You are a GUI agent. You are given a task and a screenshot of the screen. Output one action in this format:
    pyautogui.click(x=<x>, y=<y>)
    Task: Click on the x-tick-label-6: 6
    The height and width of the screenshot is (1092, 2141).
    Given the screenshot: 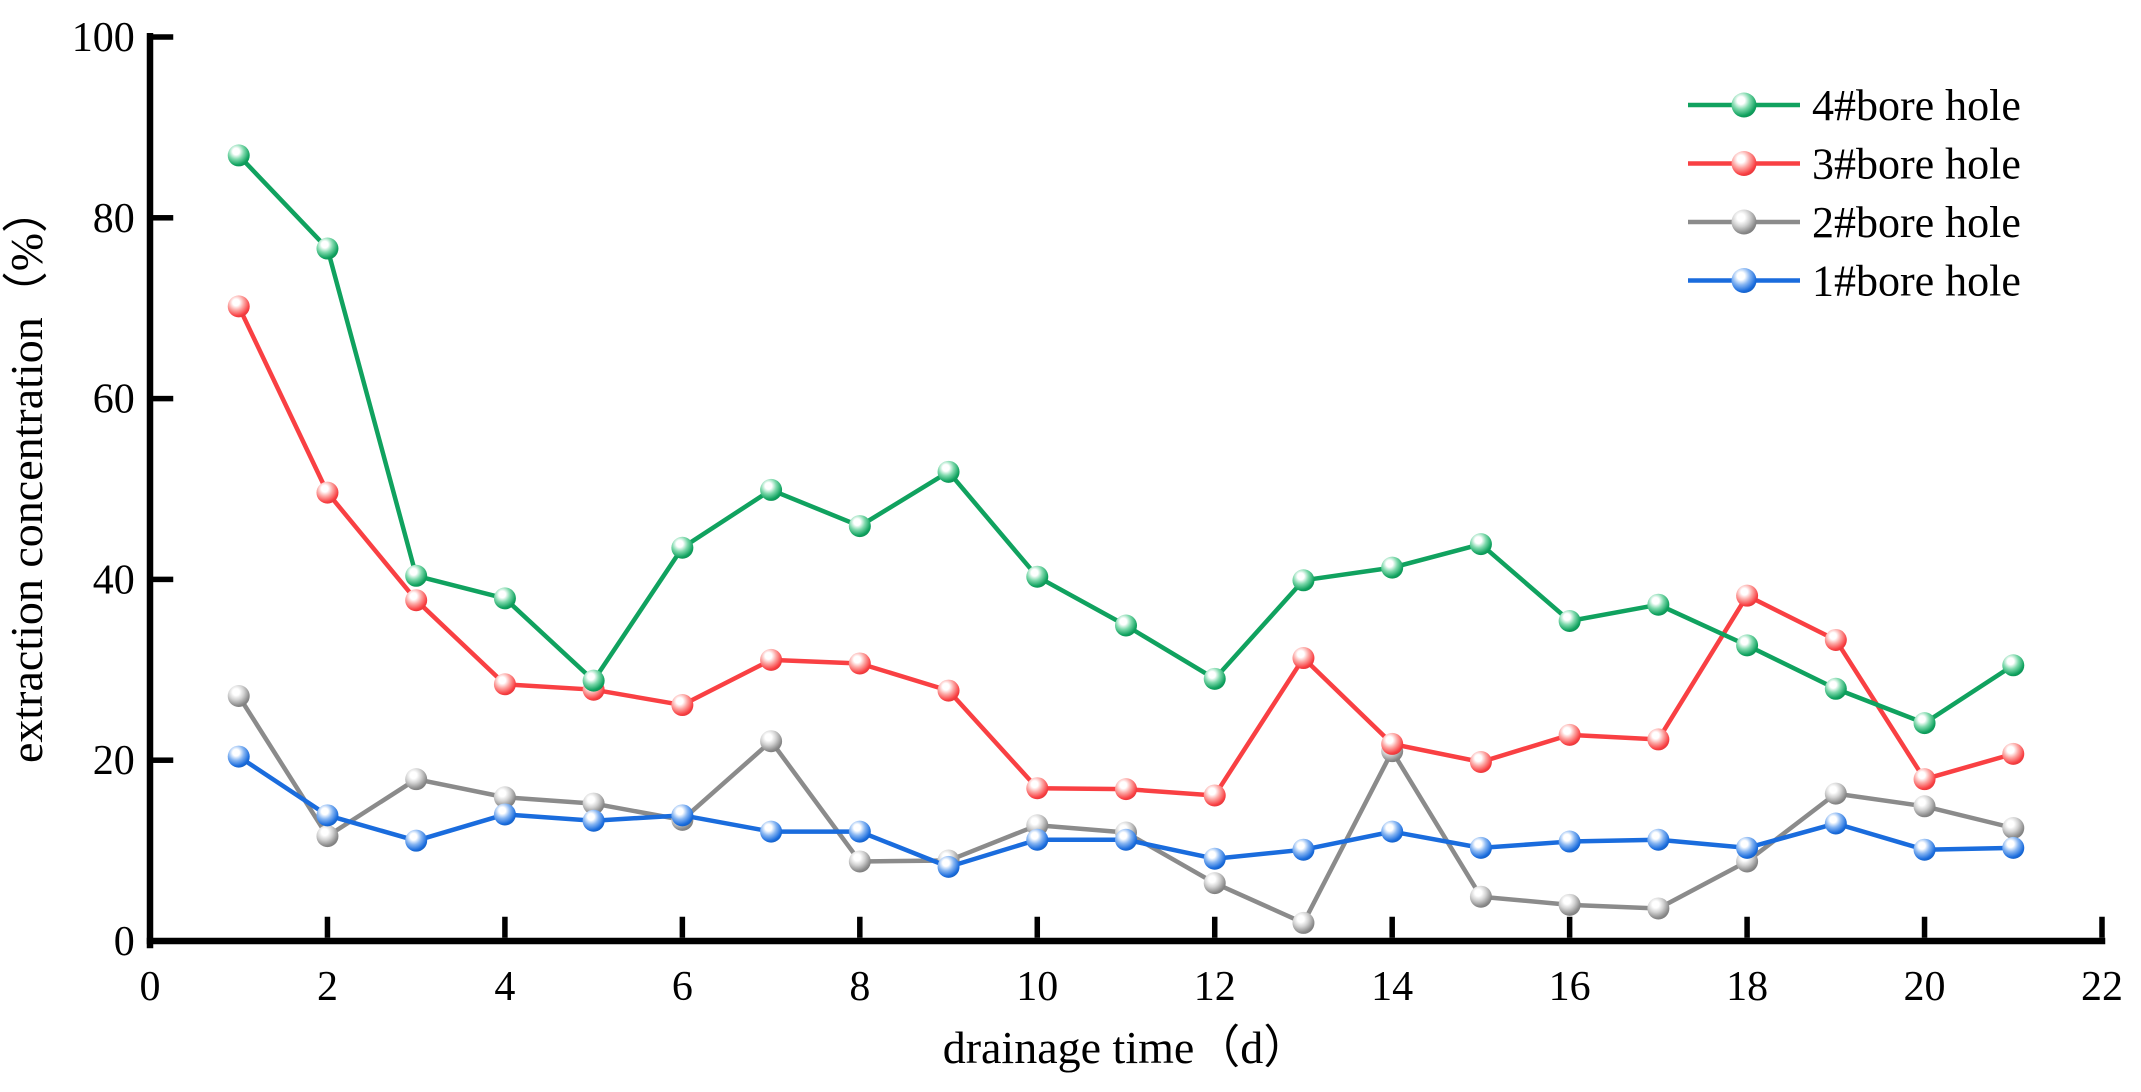 What is the action you would take?
    pyautogui.click(x=682, y=987)
    